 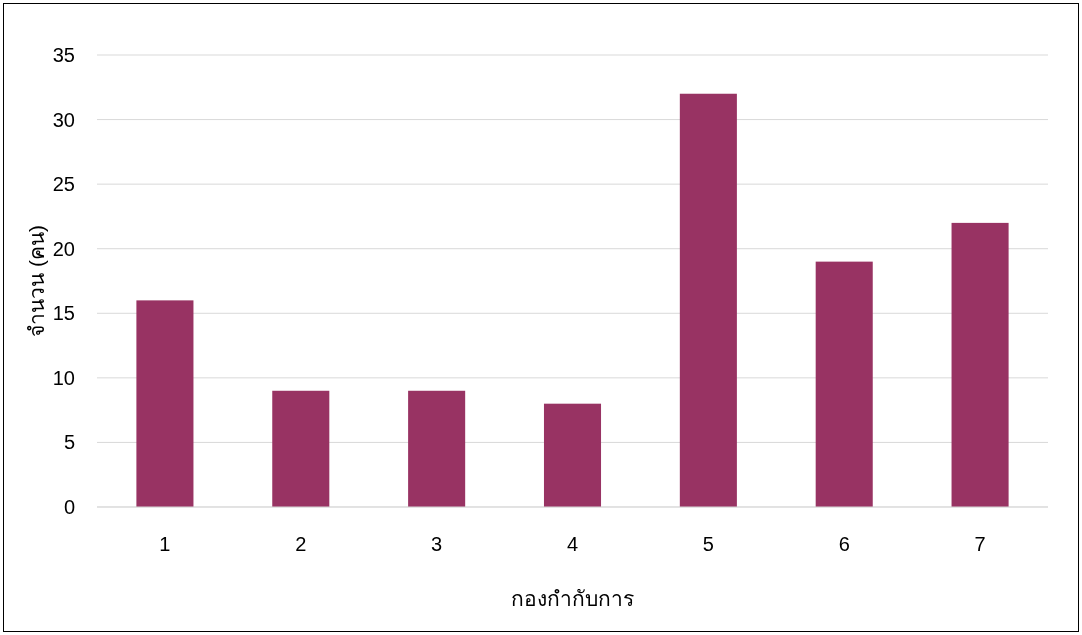 What do you see at coordinates (36, 281) in the screenshot?
I see `y-axis-title: จำนวน (คน)` at bounding box center [36, 281].